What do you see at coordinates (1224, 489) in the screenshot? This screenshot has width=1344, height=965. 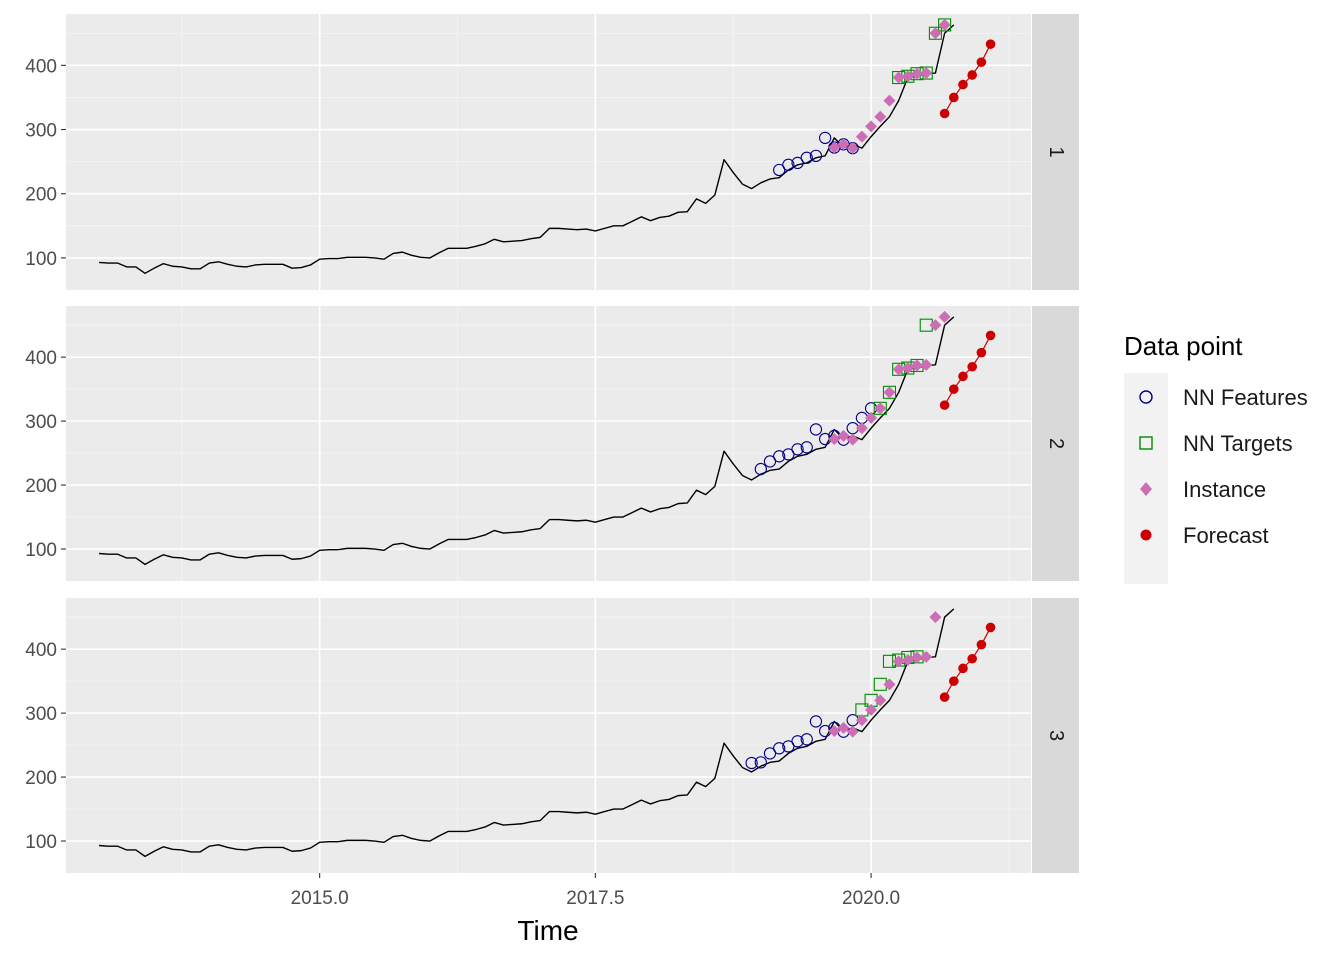 I see `legend-label-instance: Instance` at bounding box center [1224, 489].